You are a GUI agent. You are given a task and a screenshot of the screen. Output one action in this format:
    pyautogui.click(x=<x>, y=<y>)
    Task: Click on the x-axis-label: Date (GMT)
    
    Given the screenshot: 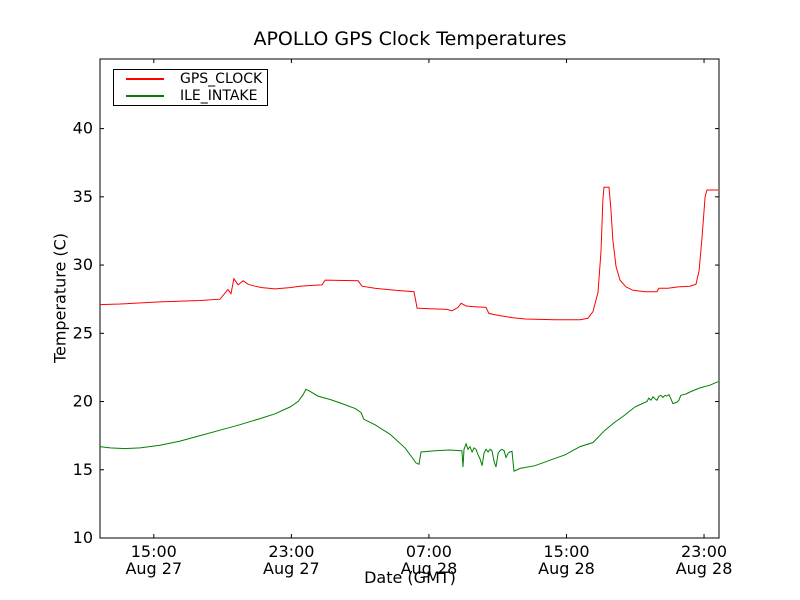 What is the action you would take?
    pyautogui.click(x=410, y=577)
    